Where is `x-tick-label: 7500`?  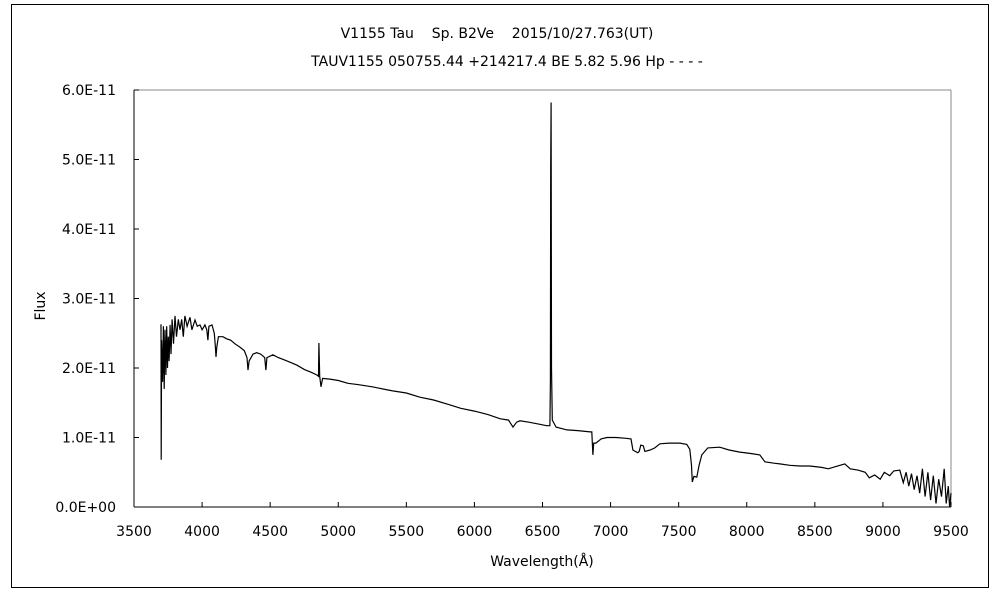 x-tick-label: 7500 is located at coordinates (679, 532).